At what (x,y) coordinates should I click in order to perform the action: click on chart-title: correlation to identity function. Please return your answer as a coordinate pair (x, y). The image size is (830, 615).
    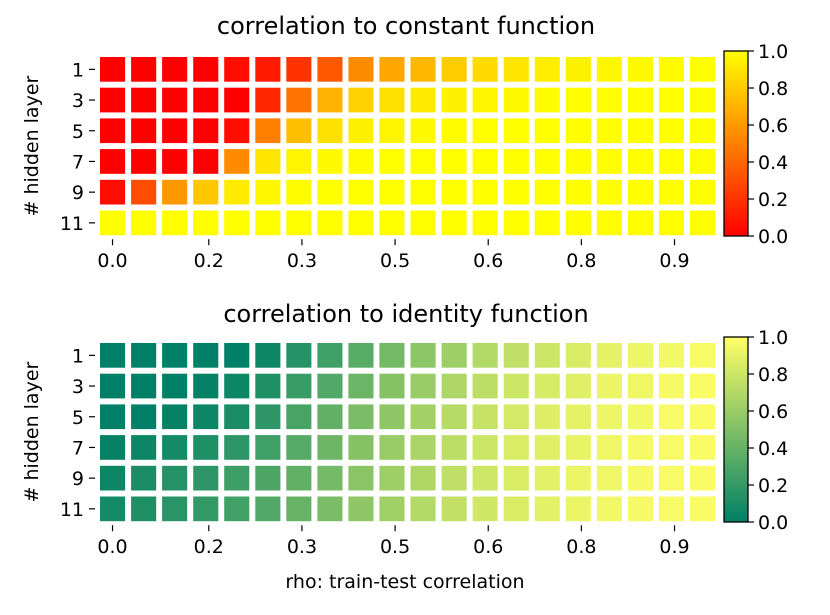
    Looking at the image, I should click on (405, 314).